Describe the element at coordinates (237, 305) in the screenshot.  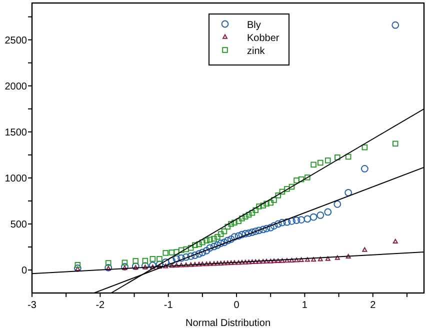
I see `x-tick-label: 0` at that location.